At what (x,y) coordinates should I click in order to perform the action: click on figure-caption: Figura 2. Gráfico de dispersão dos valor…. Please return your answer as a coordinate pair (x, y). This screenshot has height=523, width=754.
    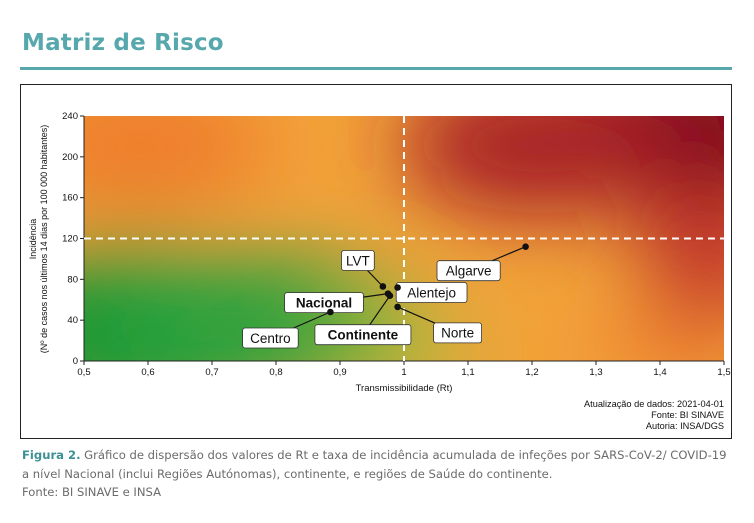
    Looking at the image, I should click on (378, 465).